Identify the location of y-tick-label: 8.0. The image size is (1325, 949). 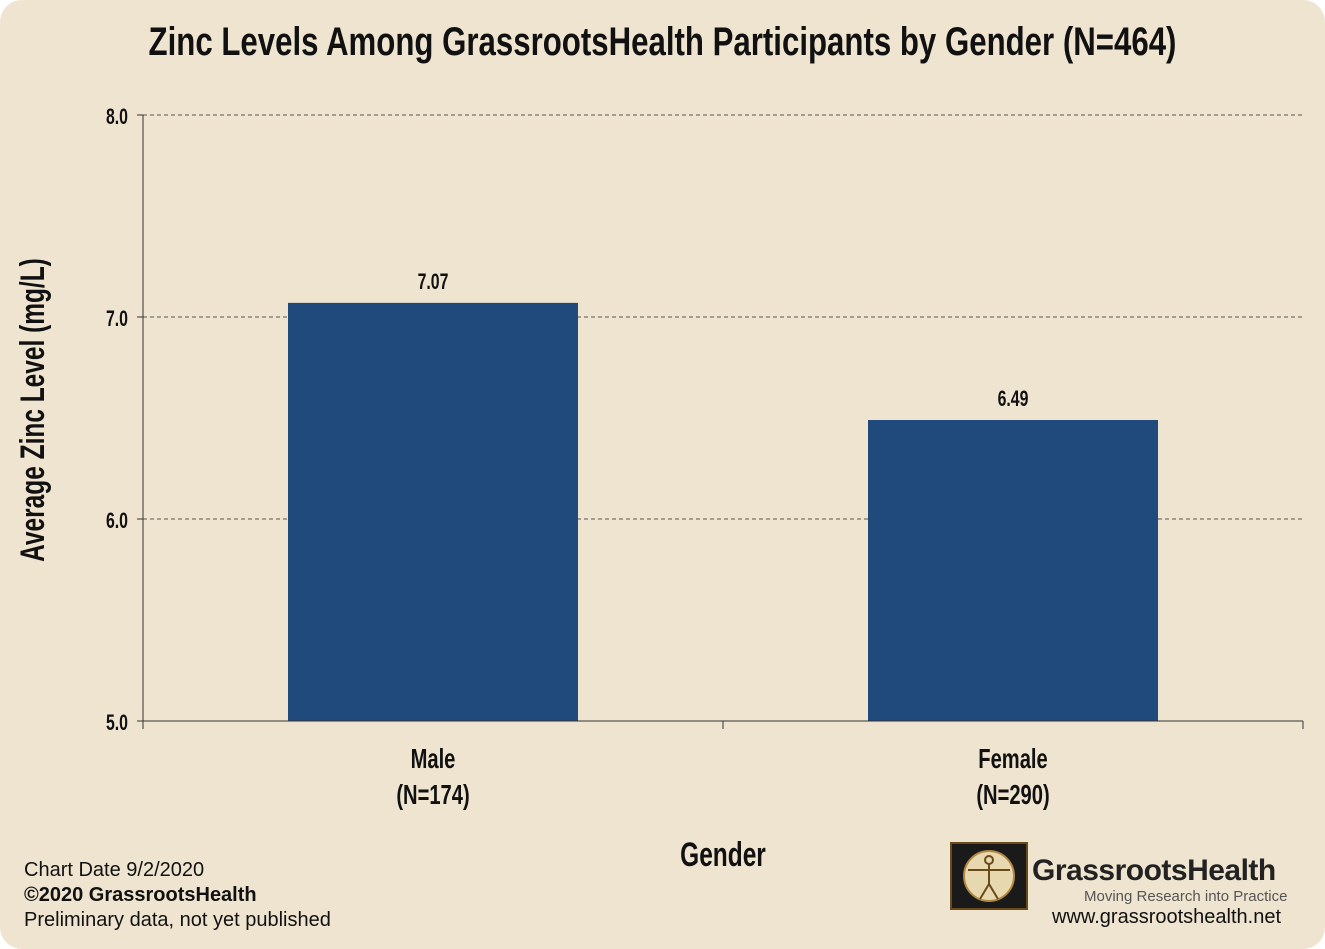
(117, 118).